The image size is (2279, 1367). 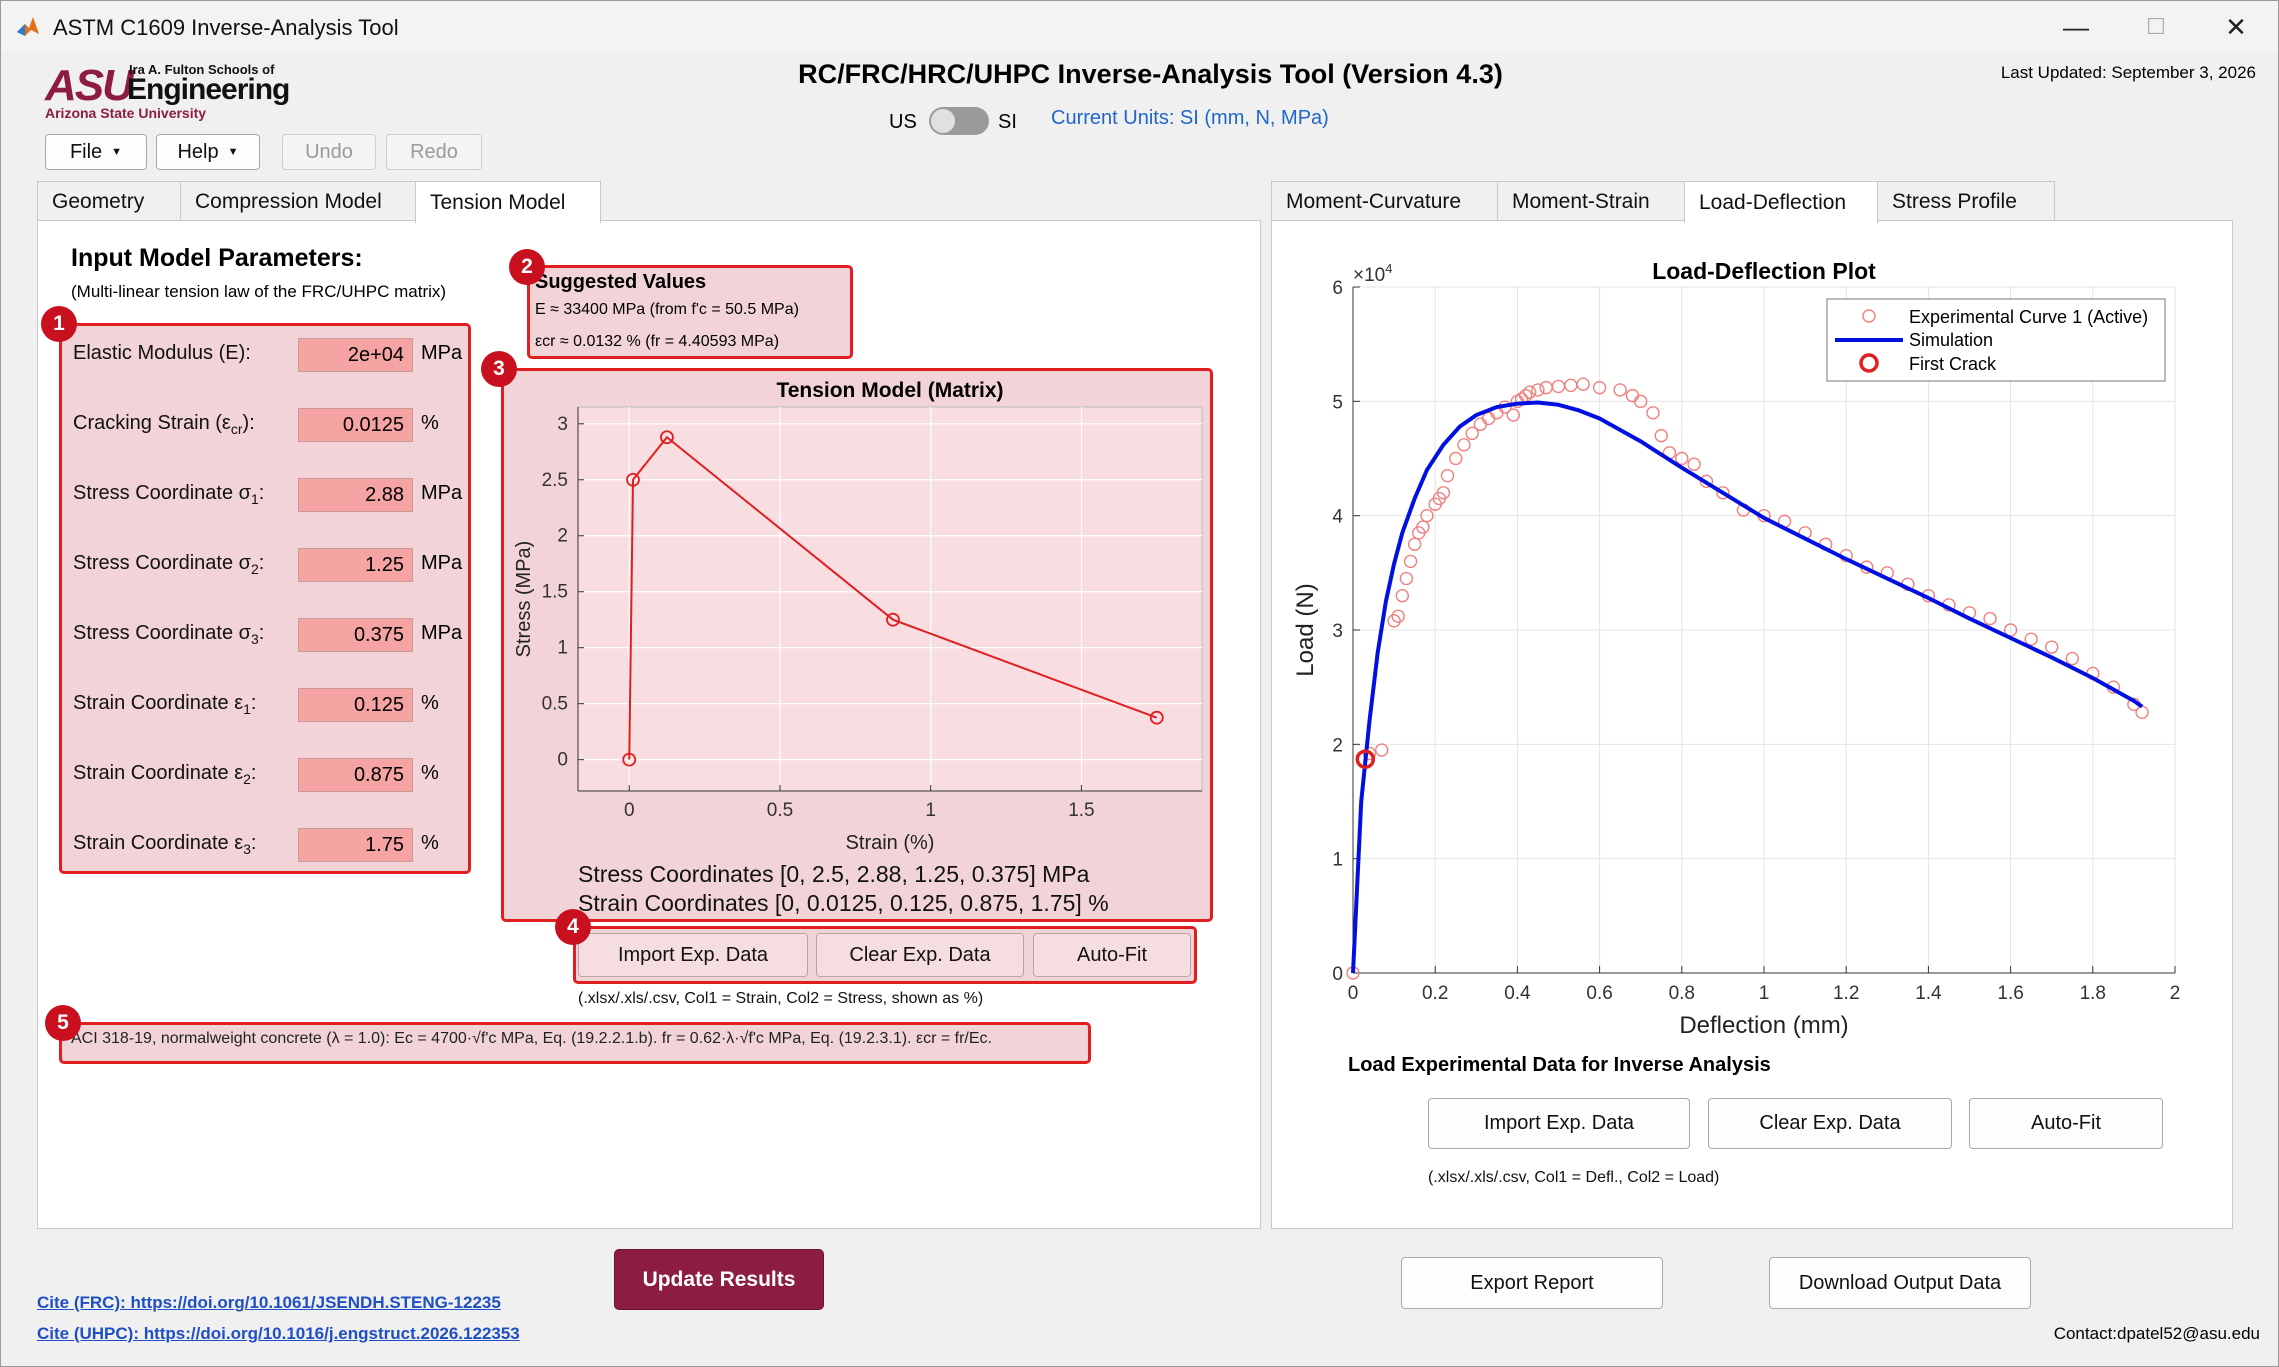 What do you see at coordinates (329, 152) in the screenshot?
I see `undo-button: Undo` at bounding box center [329, 152].